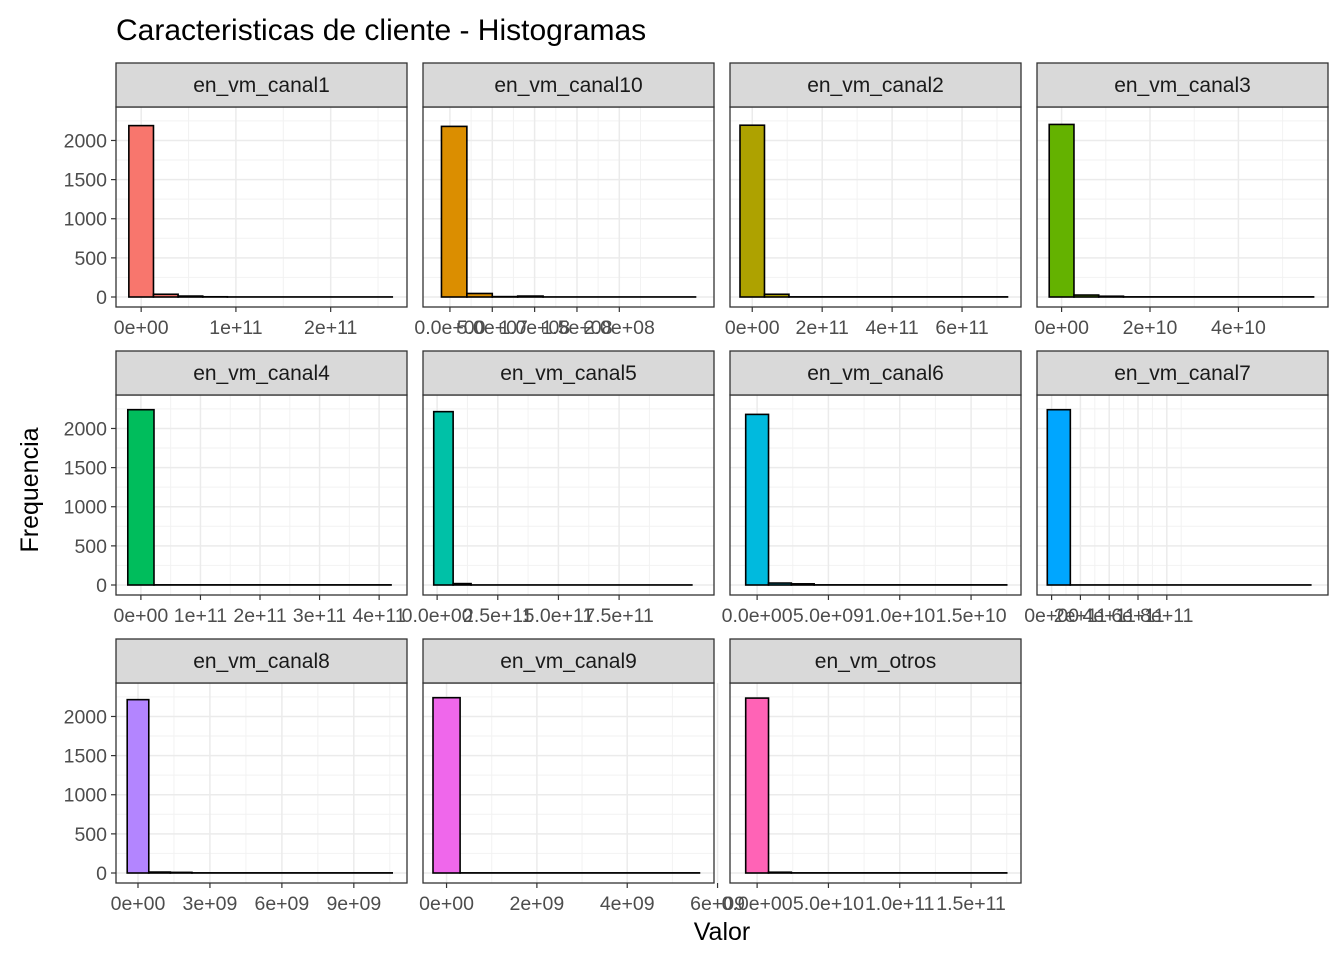  I want to click on facet-strip-label: en_vm_canal10, so click(568, 85).